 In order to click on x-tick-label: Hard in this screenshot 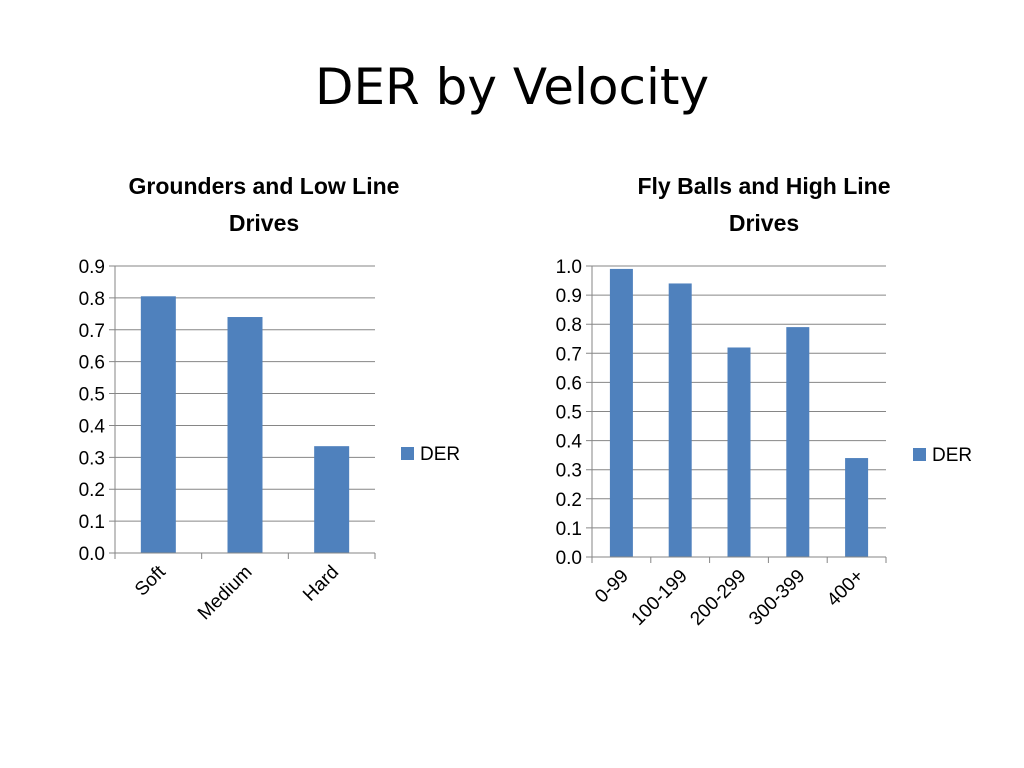, I will do `click(321, 584)`.